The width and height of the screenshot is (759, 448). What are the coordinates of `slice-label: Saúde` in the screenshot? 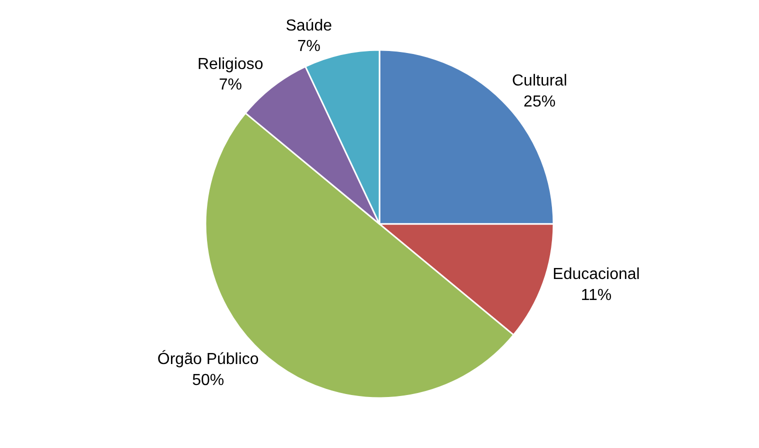 It's located at (309, 25).